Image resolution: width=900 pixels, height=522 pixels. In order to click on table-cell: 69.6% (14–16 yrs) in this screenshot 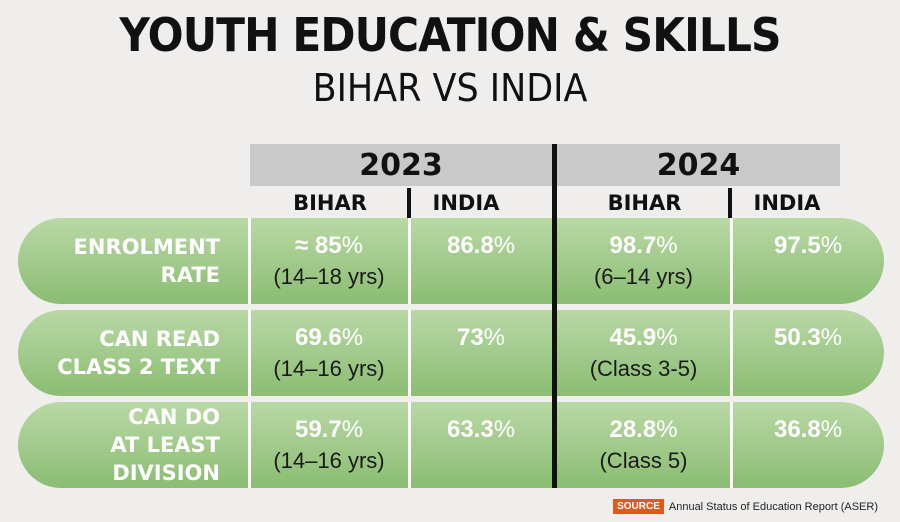, I will do `click(329, 353)`.